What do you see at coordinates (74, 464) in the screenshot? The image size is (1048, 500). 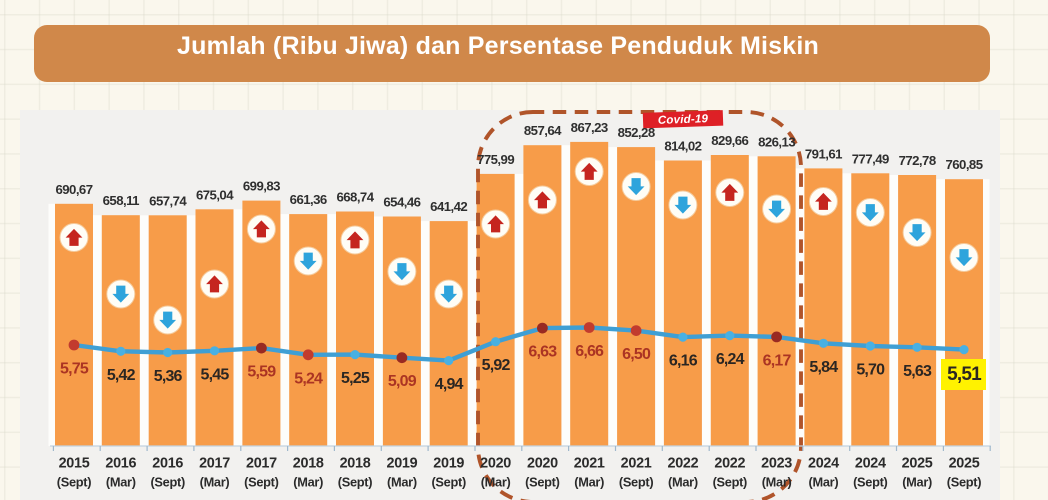 I see `svg-text: 2015` at bounding box center [74, 464].